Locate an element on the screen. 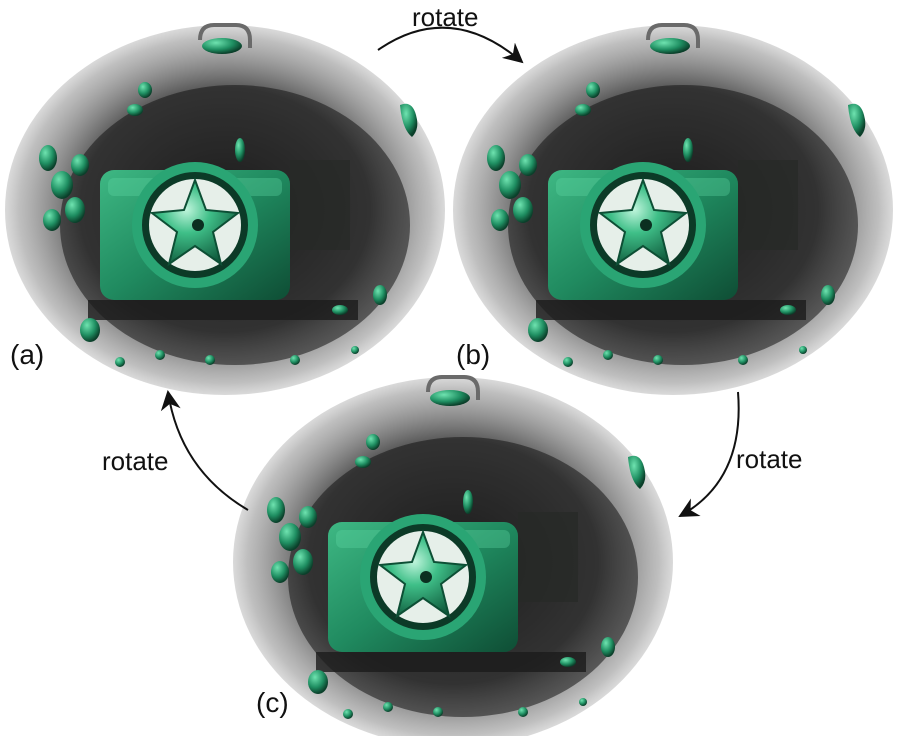 The image size is (901, 736). rotate-label-right: rotate is located at coordinates (769, 459).